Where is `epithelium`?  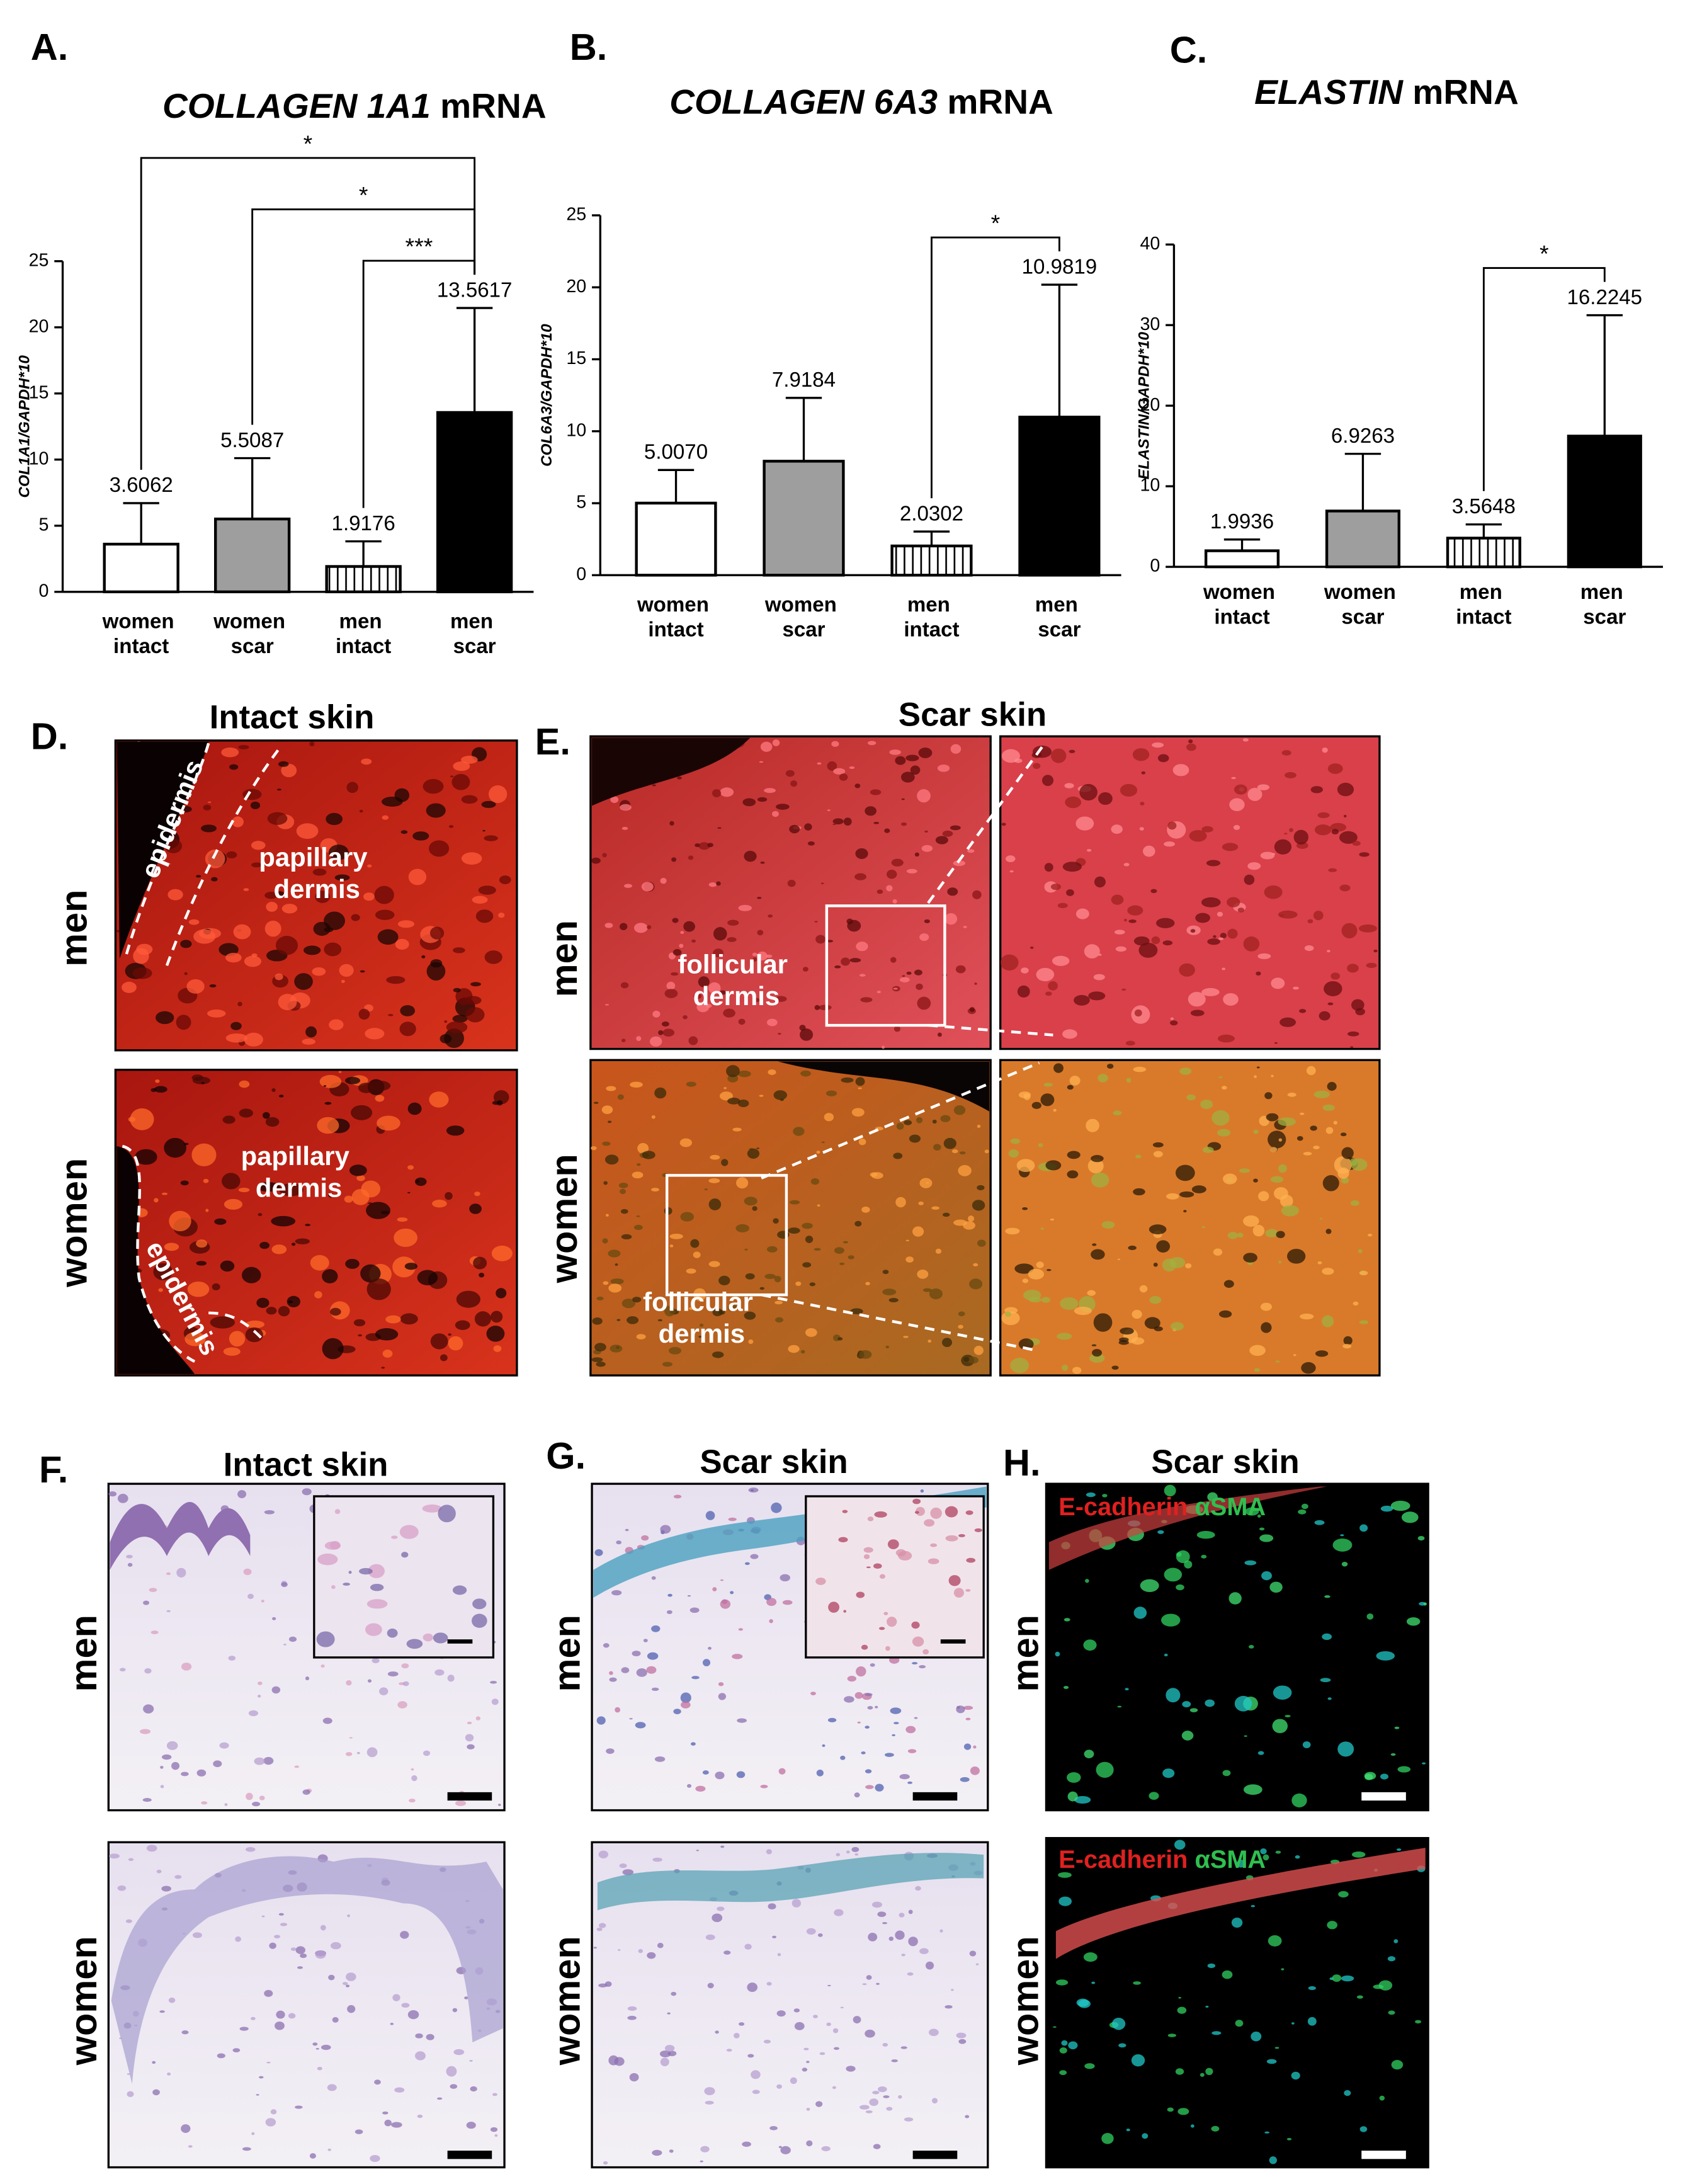
epithelium is located at coordinates (1240, 1903).